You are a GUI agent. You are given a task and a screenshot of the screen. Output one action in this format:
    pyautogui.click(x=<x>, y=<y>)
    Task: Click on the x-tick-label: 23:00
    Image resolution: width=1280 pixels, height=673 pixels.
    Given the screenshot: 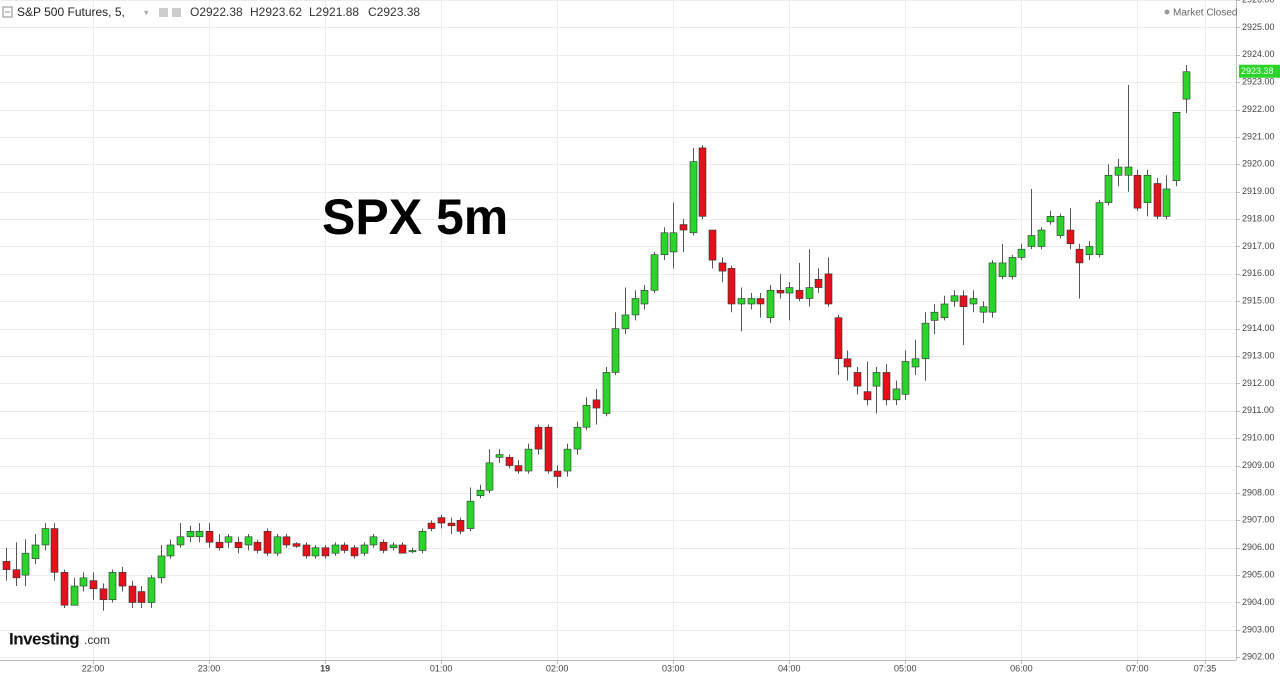 What is the action you would take?
    pyautogui.click(x=209, y=668)
    